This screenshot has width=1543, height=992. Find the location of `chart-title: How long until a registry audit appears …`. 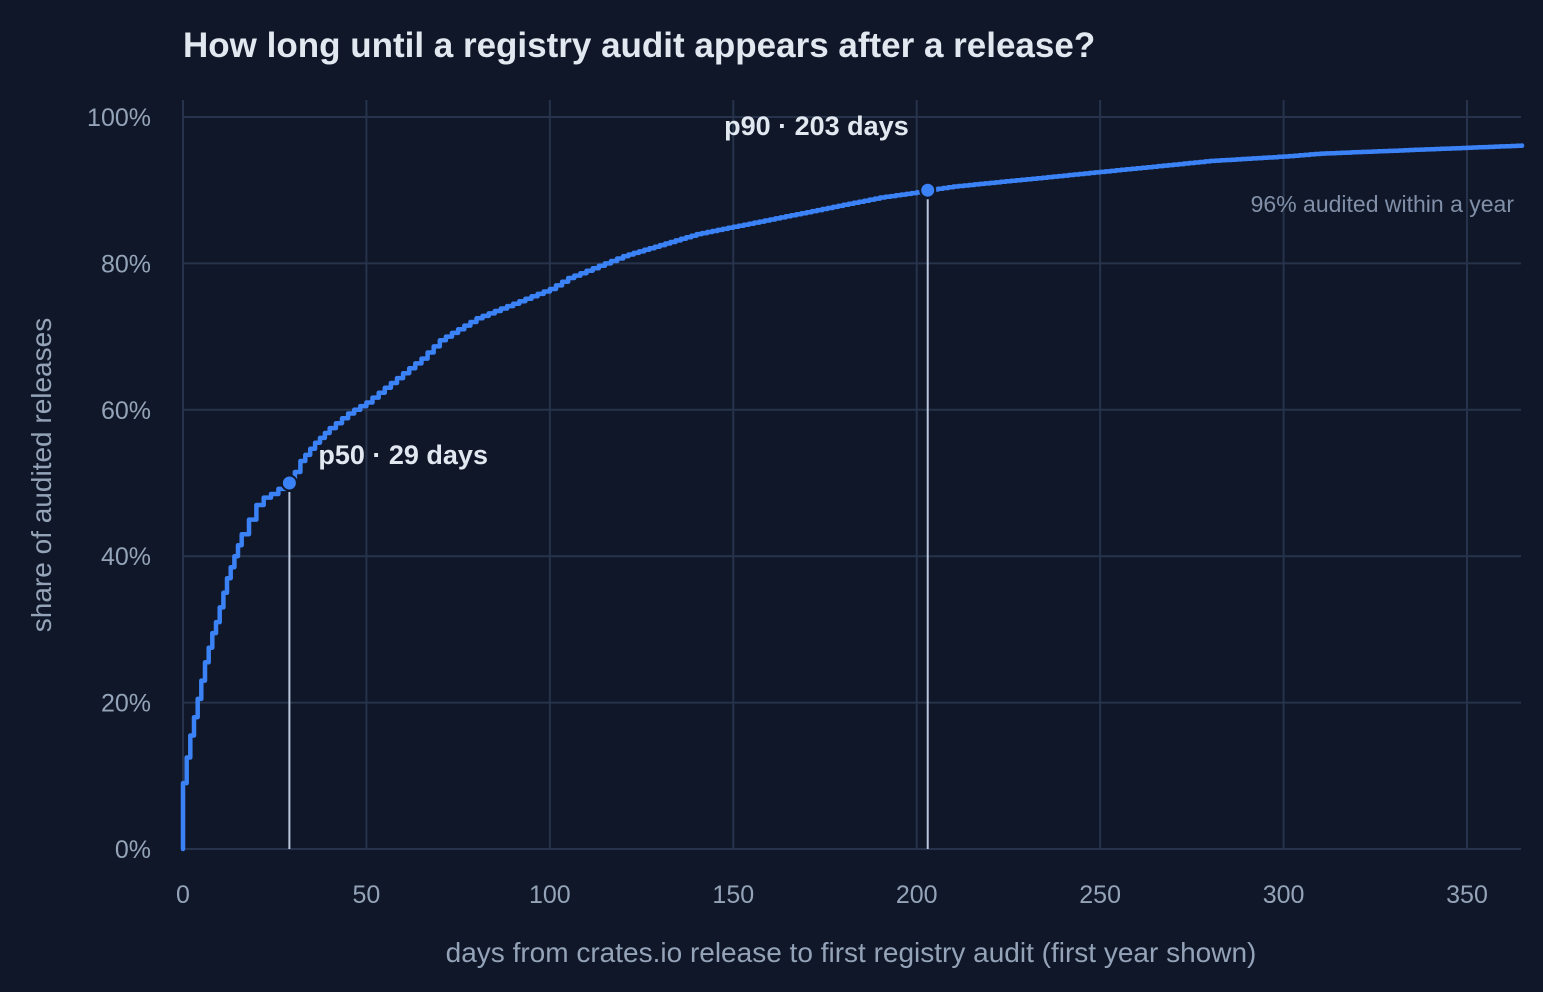

chart-title: How long until a registry audit appears … is located at coordinates (639, 45).